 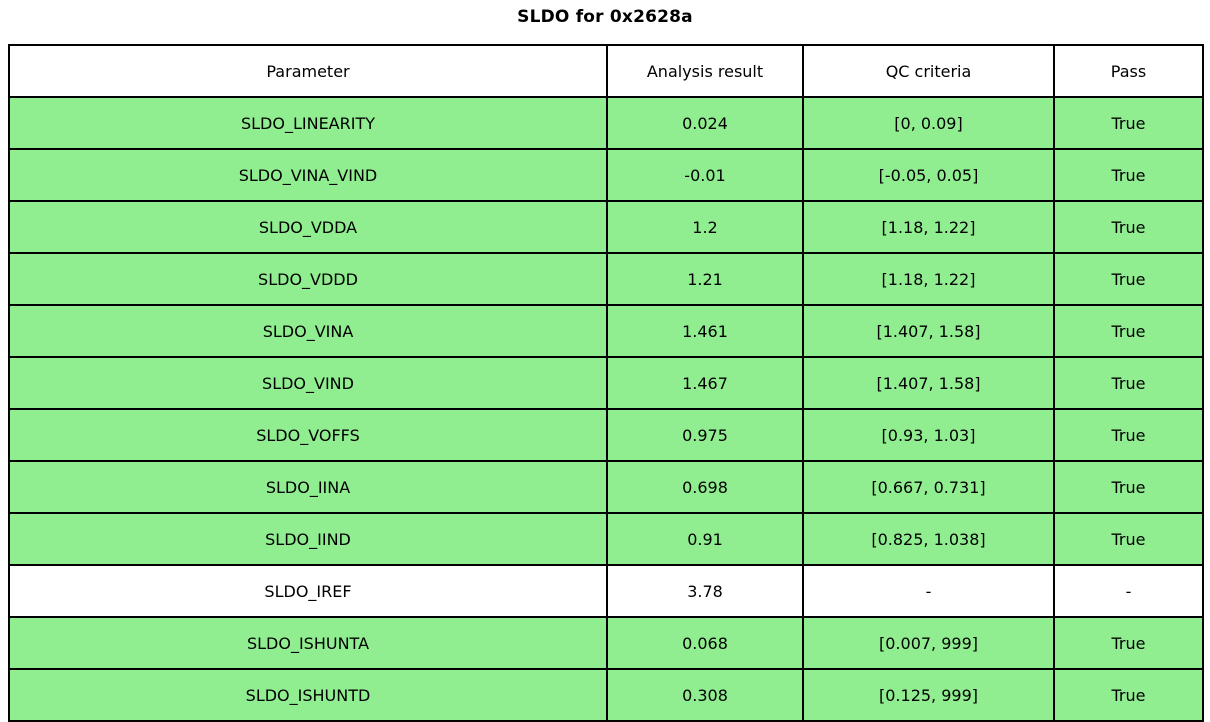 I want to click on parameter-cell: SLDO_LINEARITY, so click(x=308, y=123).